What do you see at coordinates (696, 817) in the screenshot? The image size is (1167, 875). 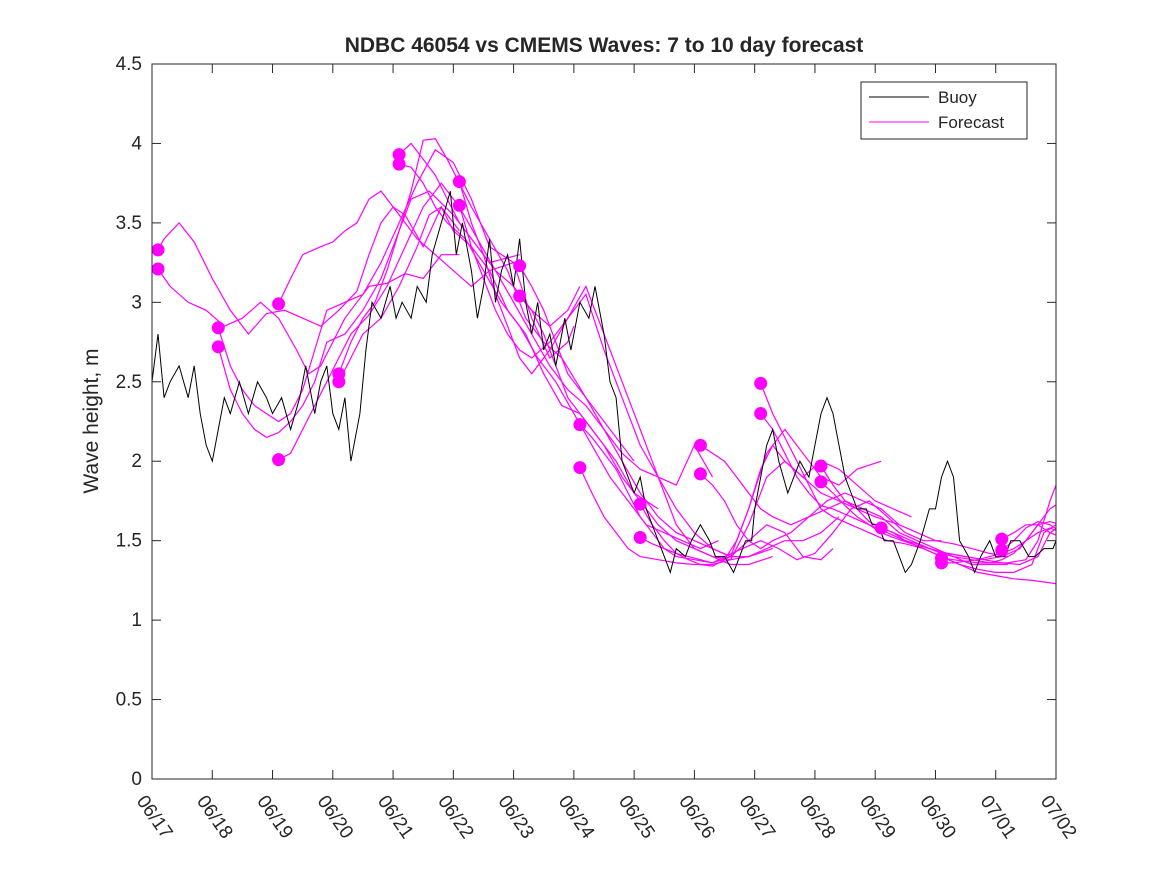 I see `x-tick-label: 06/26` at bounding box center [696, 817].